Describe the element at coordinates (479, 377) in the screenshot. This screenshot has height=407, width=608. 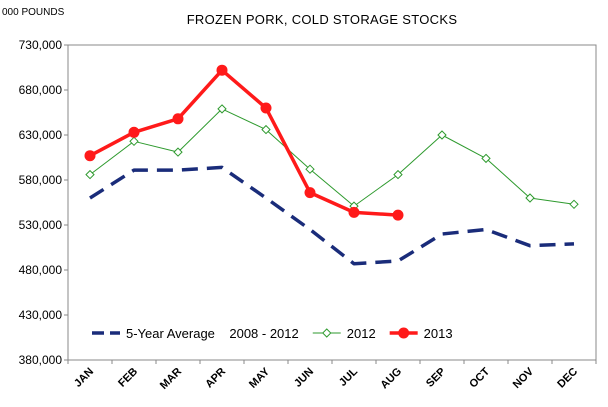
I see `x-tick-label: OCT` at that location.